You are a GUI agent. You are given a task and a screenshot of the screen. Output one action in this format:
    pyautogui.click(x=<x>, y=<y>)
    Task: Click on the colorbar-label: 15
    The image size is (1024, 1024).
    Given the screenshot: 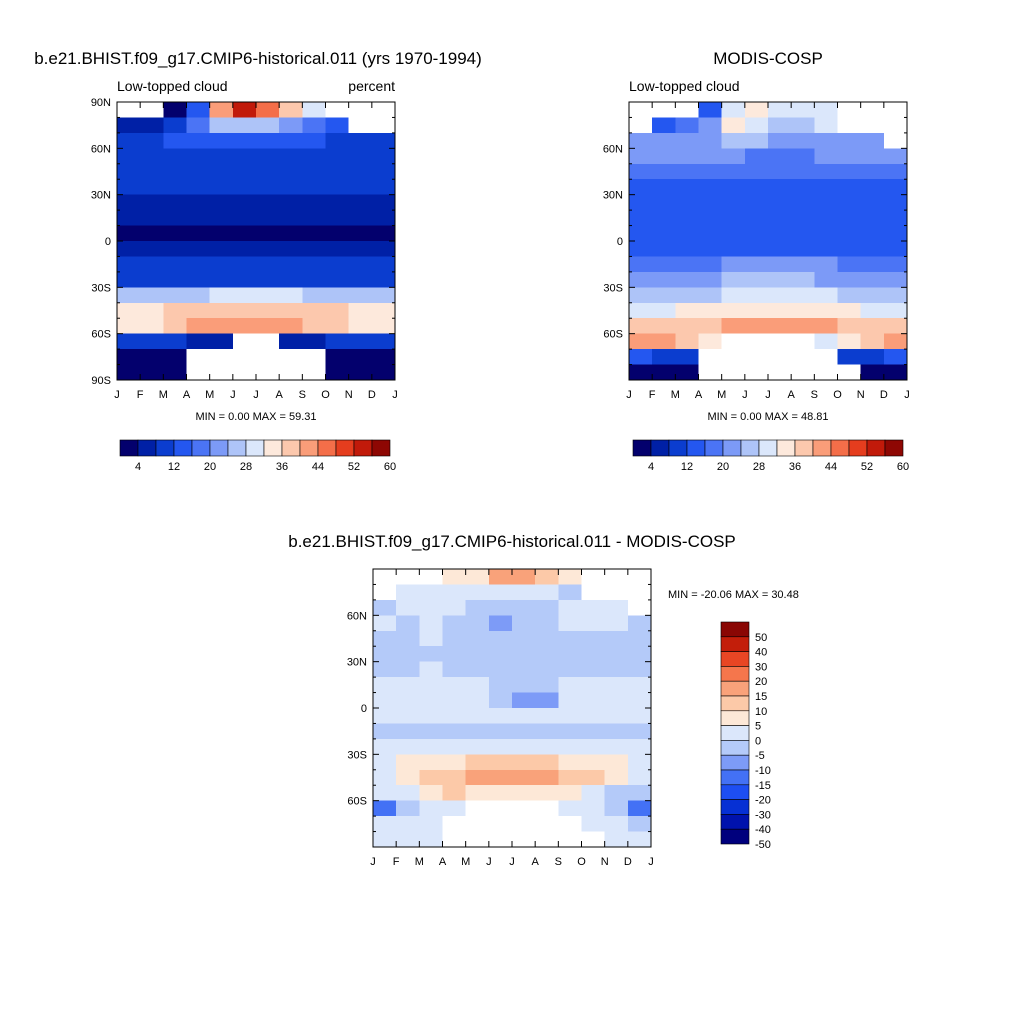 What is the action you would take?
    pyautogui.click(x=761, y=697)
    